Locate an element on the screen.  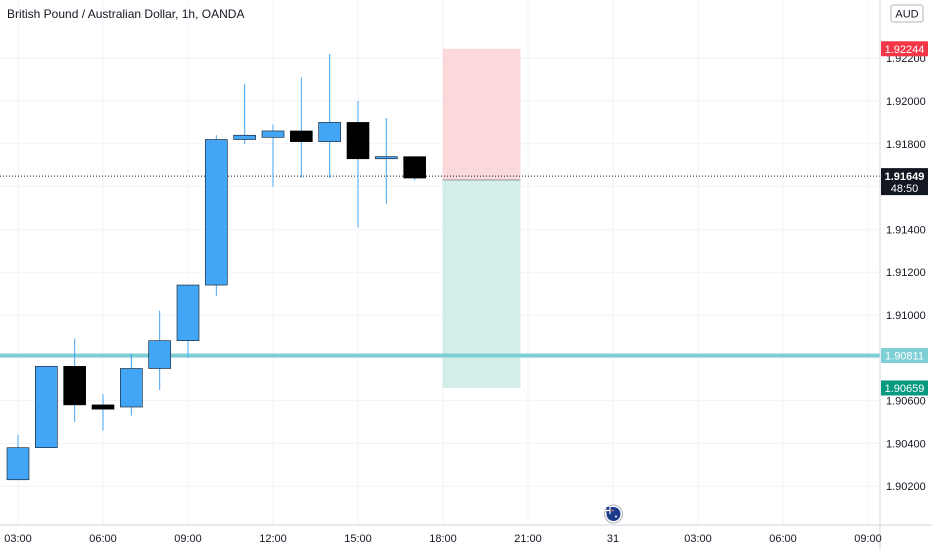
horizontal-line-badge: 1.90811 is located at coordinates (904, 356).